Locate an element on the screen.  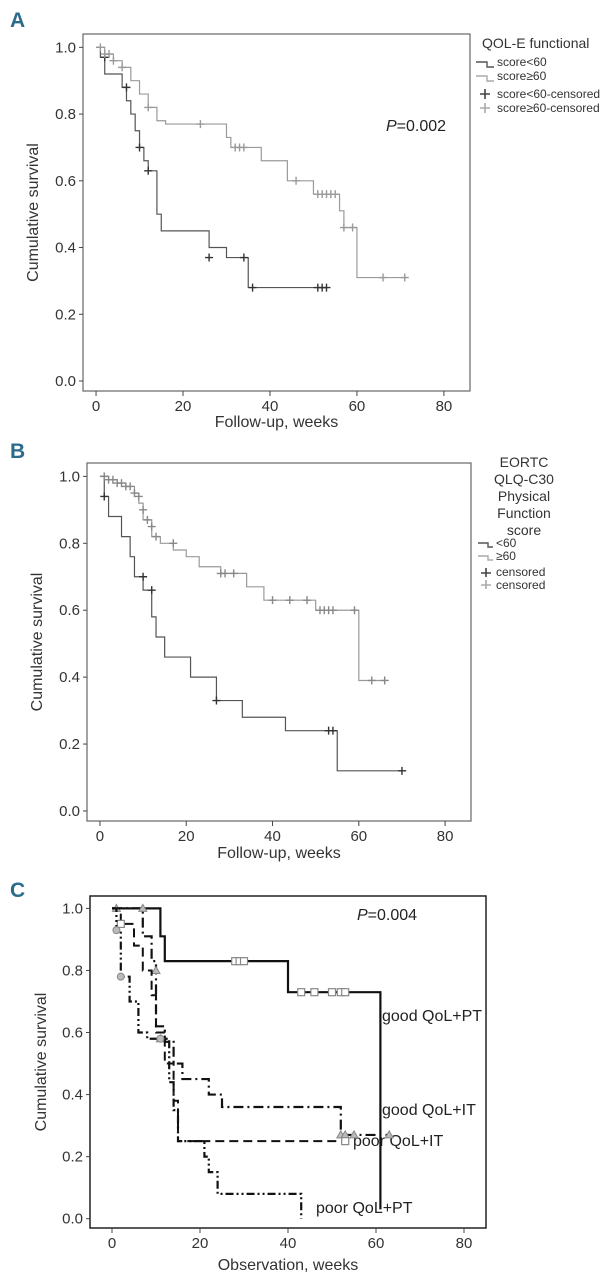
legend-a-item-4: score≥60-censored is located at coordinates (548, 108).